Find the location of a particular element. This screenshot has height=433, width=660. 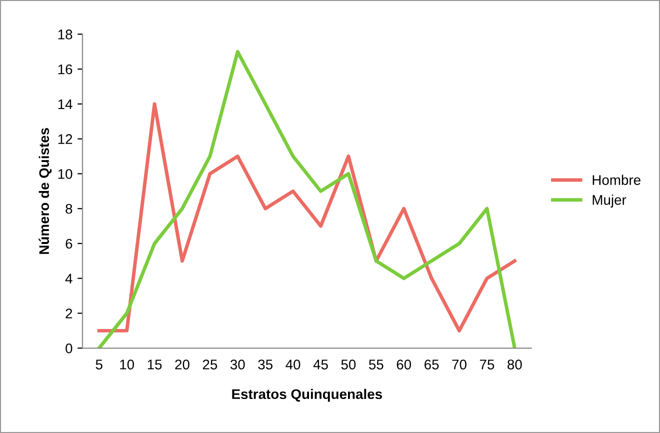

x-tick-label: 50 is located at coordinates (348, 365).